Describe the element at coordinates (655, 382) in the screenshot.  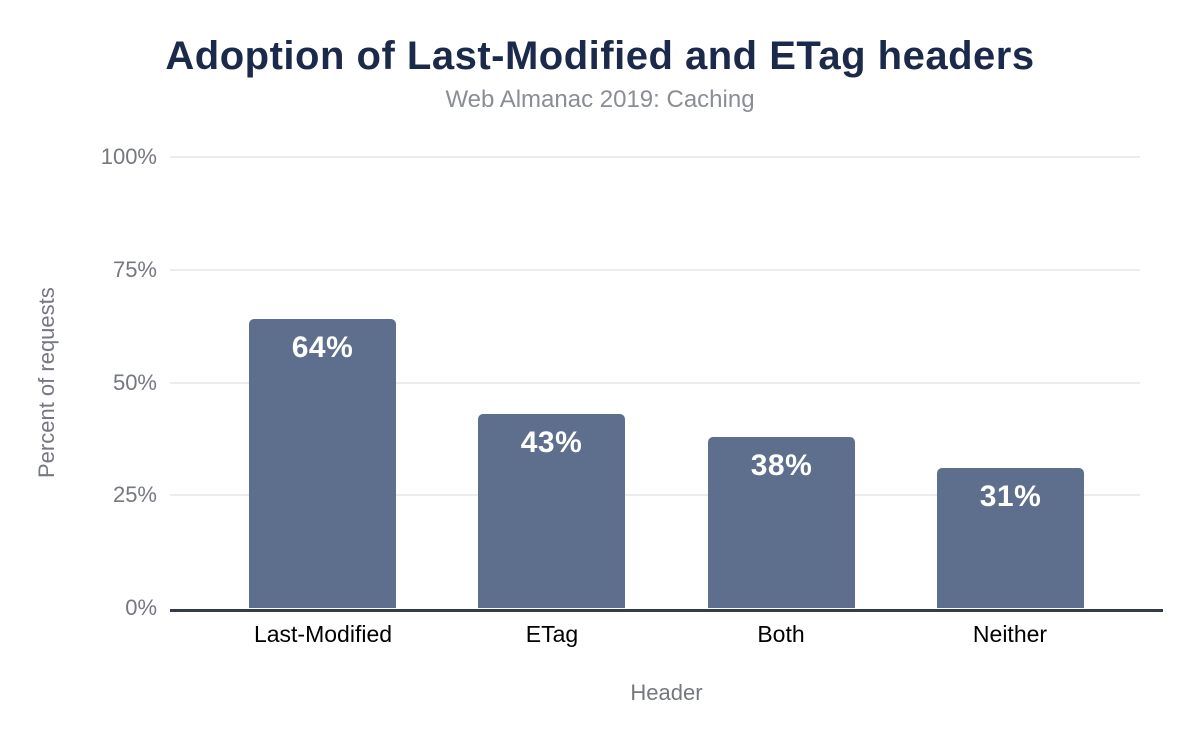
I see `gridline-50%` at that location.